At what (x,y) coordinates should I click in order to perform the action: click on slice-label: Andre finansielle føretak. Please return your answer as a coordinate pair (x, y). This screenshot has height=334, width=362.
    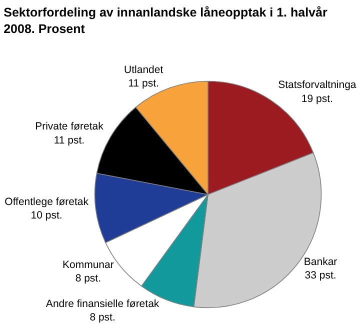
    Looking at the image, I should click on (103, 304).